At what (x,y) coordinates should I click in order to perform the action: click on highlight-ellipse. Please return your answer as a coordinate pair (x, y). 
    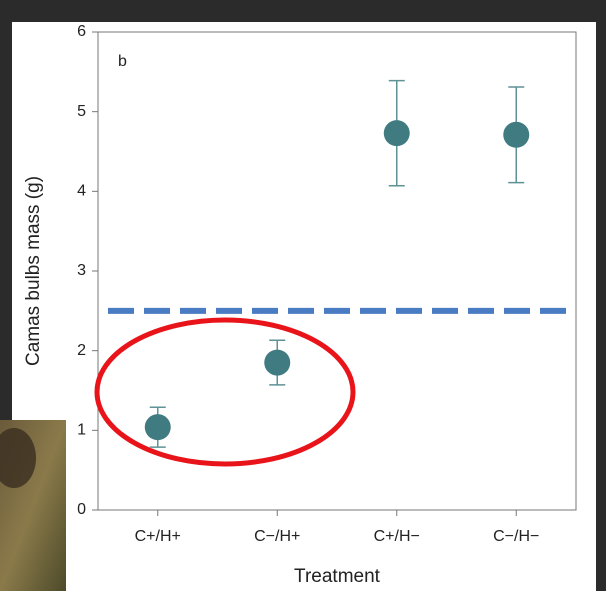
    Looking at the image, I should click on (225, 392).